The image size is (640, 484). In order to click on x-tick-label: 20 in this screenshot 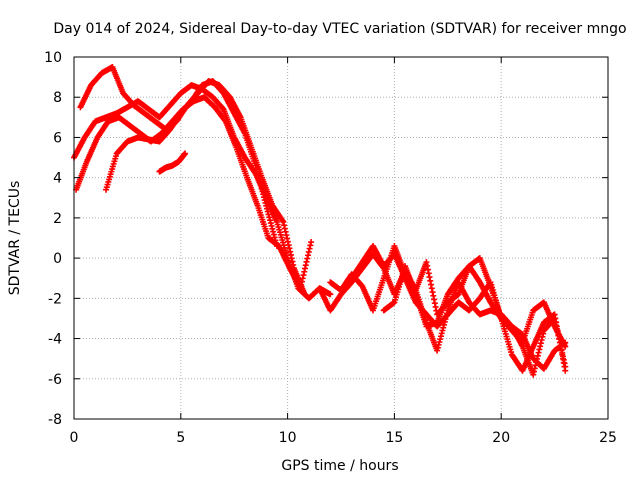, I will do `click(501, 438)`.